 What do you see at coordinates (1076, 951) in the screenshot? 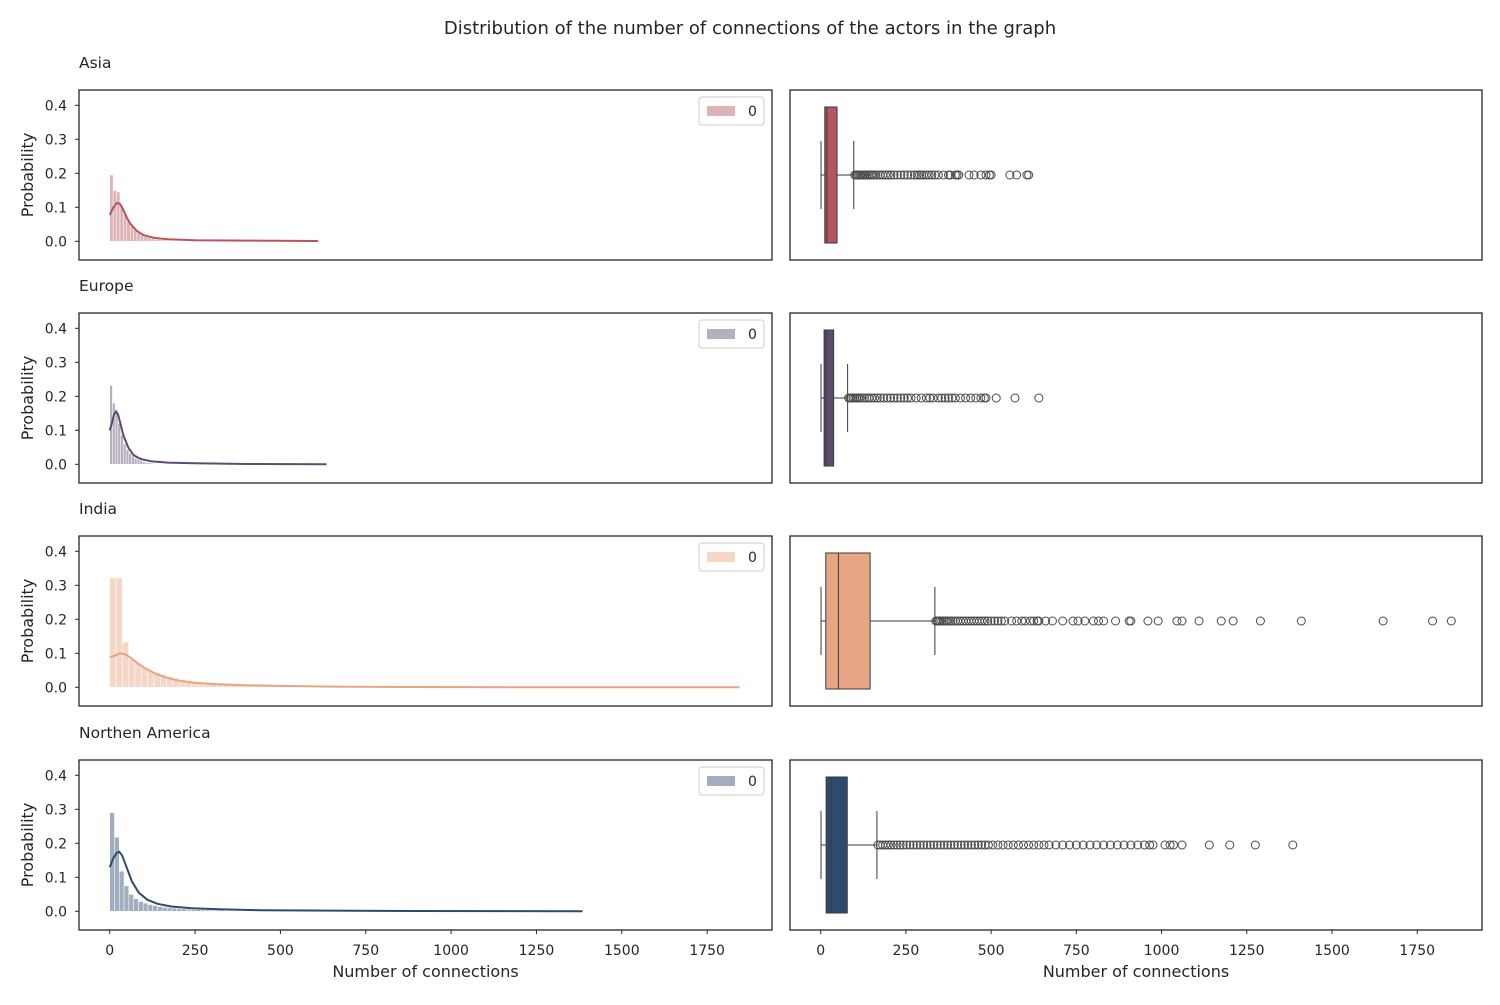
I see `x-tick-label: 750` at bounding box center [1076, 951].